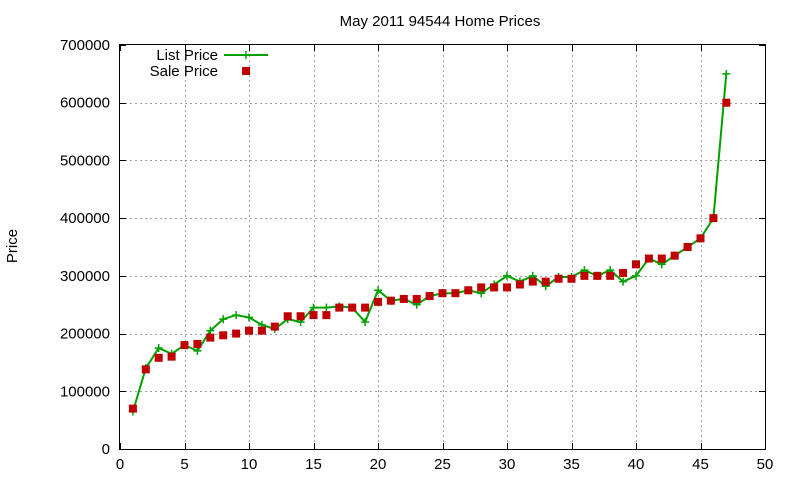  Describe the element at coordinates (507, 464) in the screenshot. I see `x-tick-label: 30` at that location.